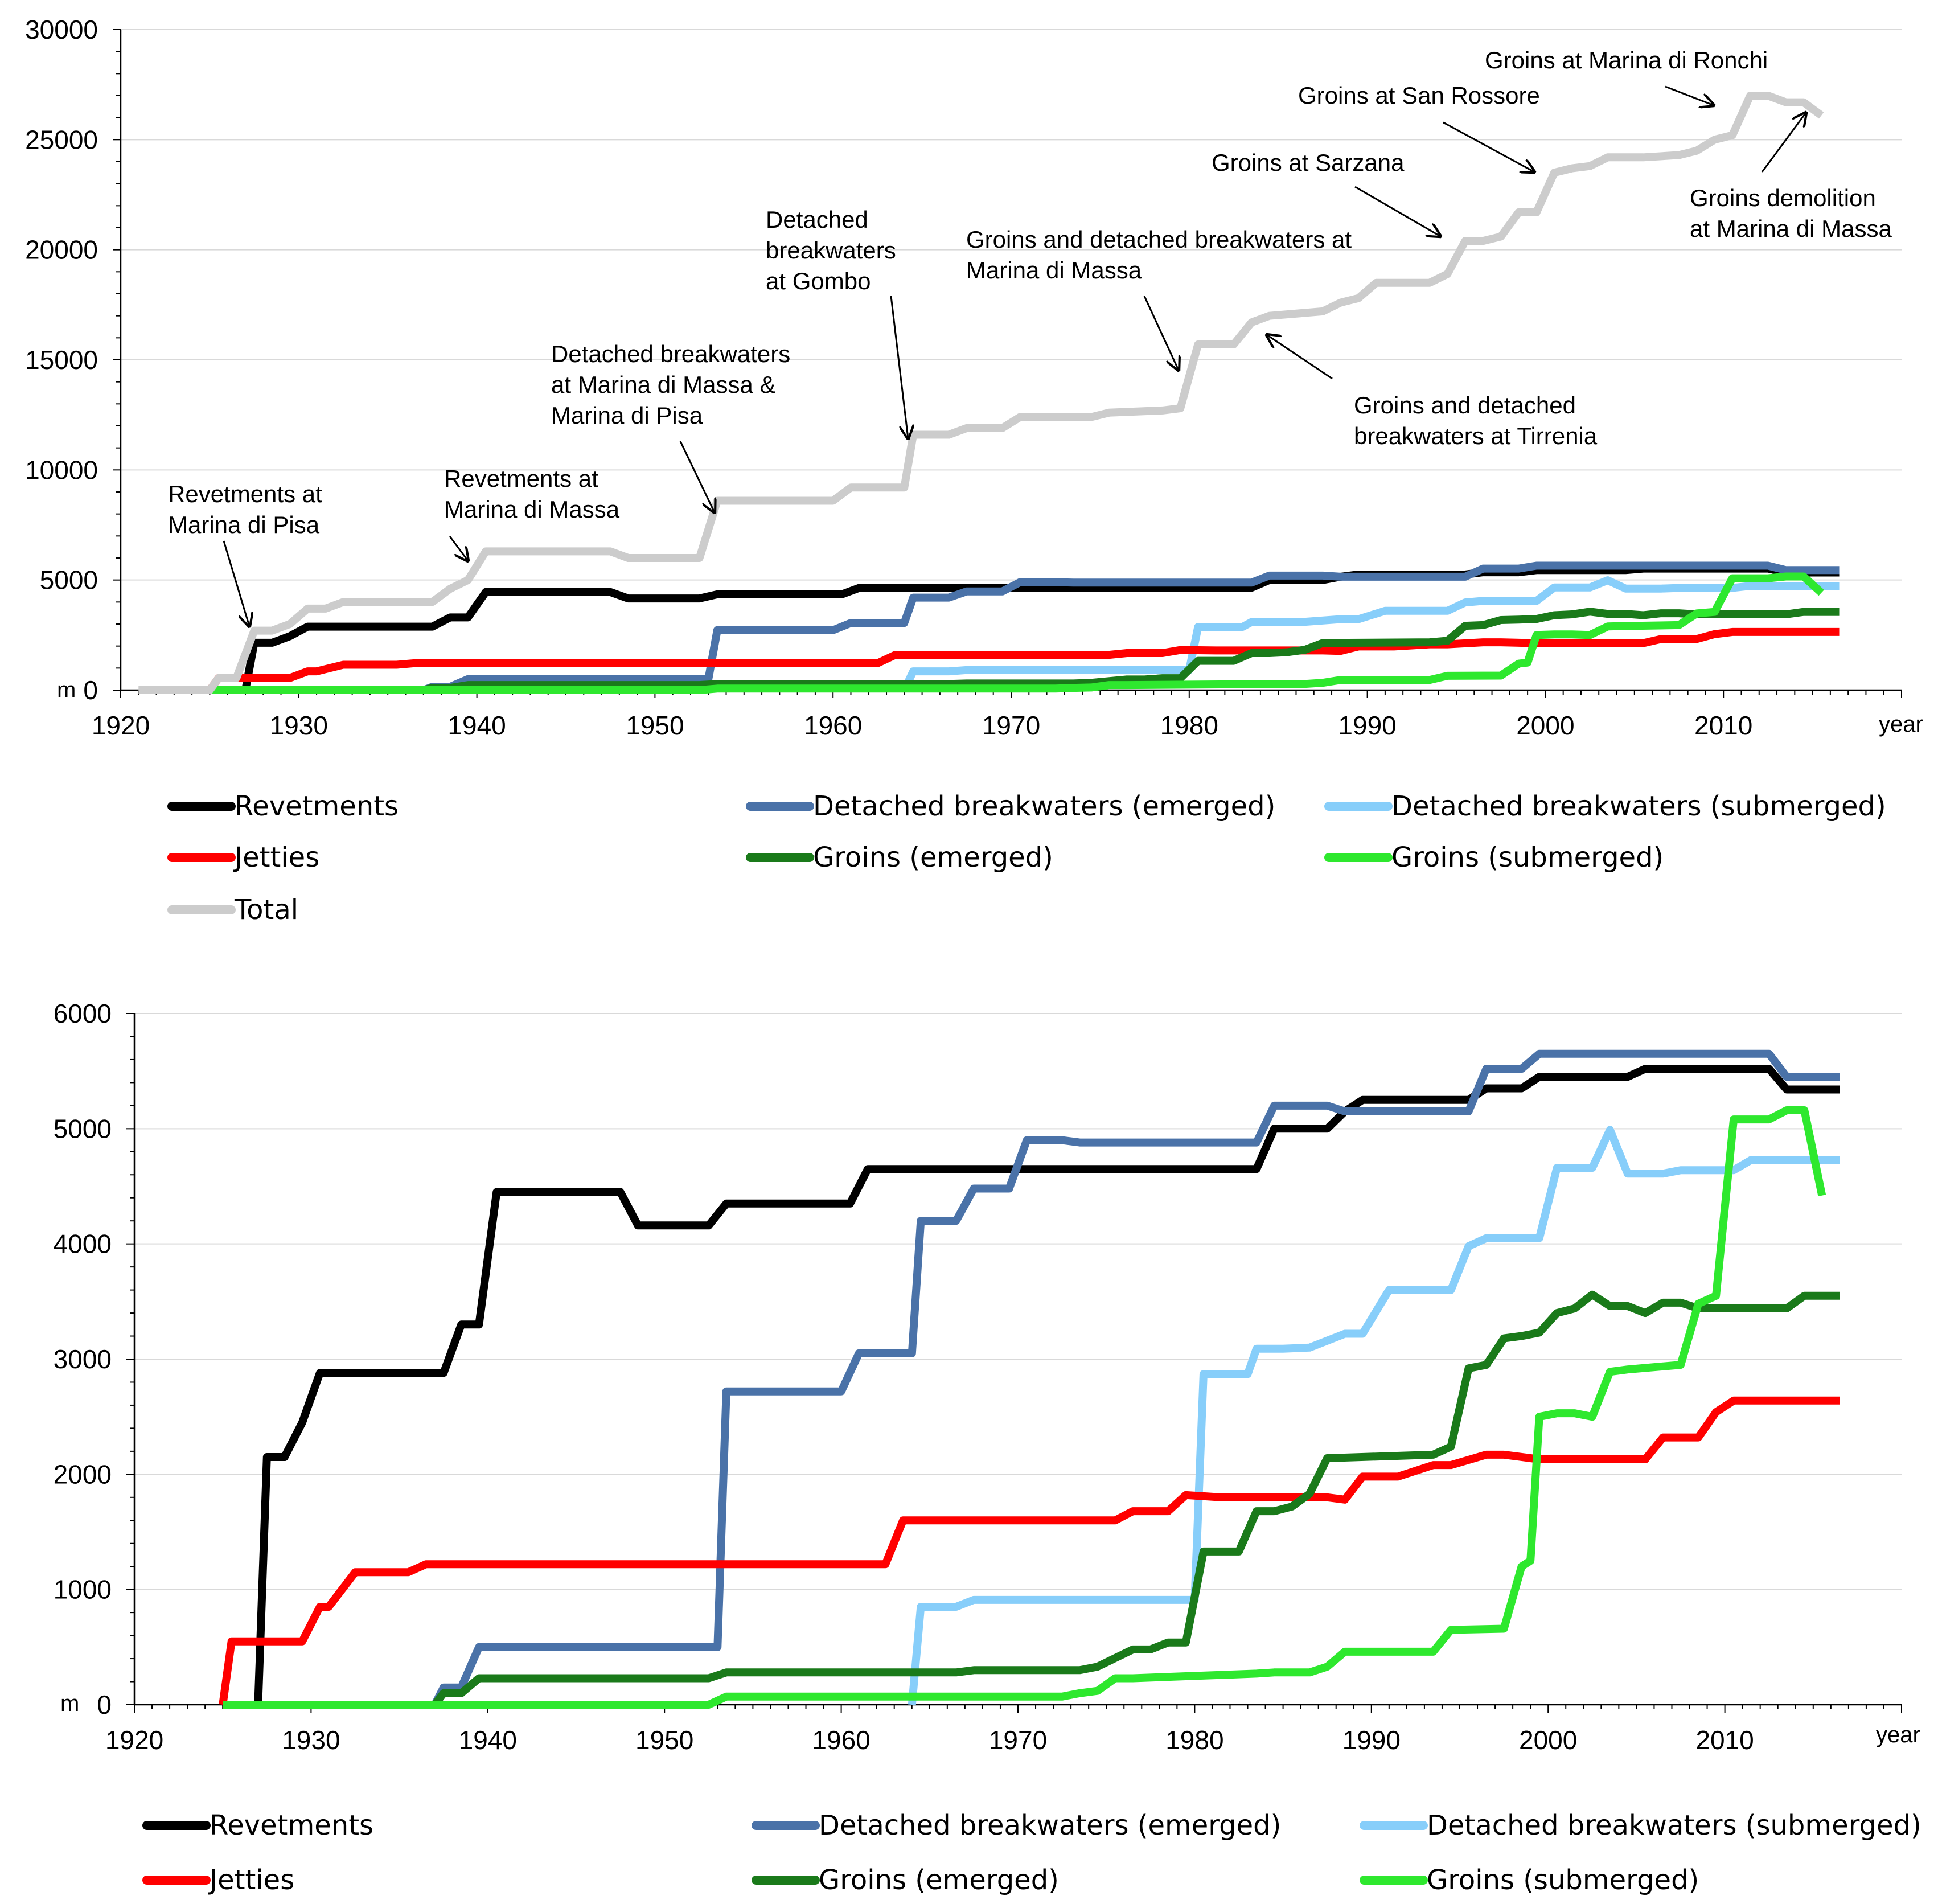 The width and height of the screenshot is (1938, 1904). Describe the element at coordinates (1029, 1550) in the screenshot. I see `series-line-jetties` at that location.